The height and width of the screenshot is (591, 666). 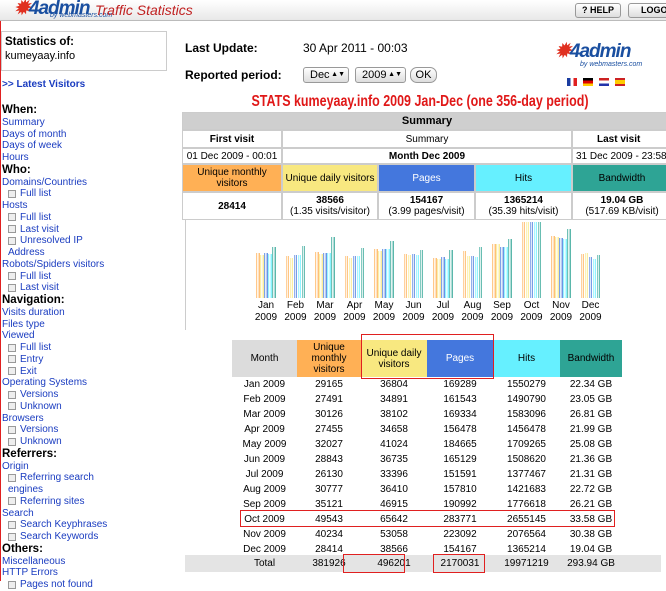 What do you see at coordinates (52, 501) in the screenshot?
I see `submenu-link: Referring sites` at bounding box center [52, 501].